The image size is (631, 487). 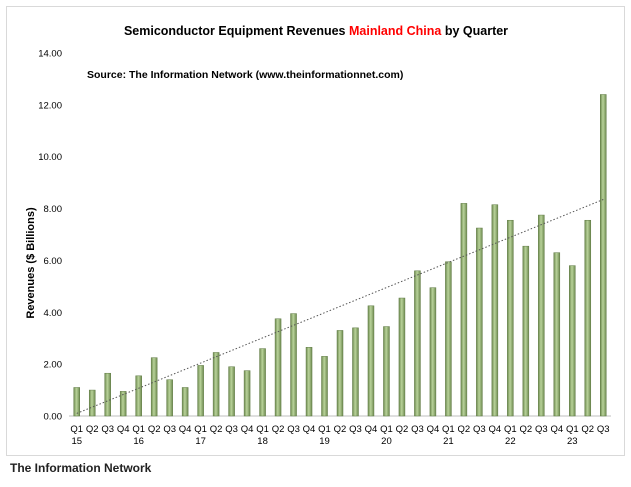 I want to click on x-year-label: 17, so click(x=200, y=441).